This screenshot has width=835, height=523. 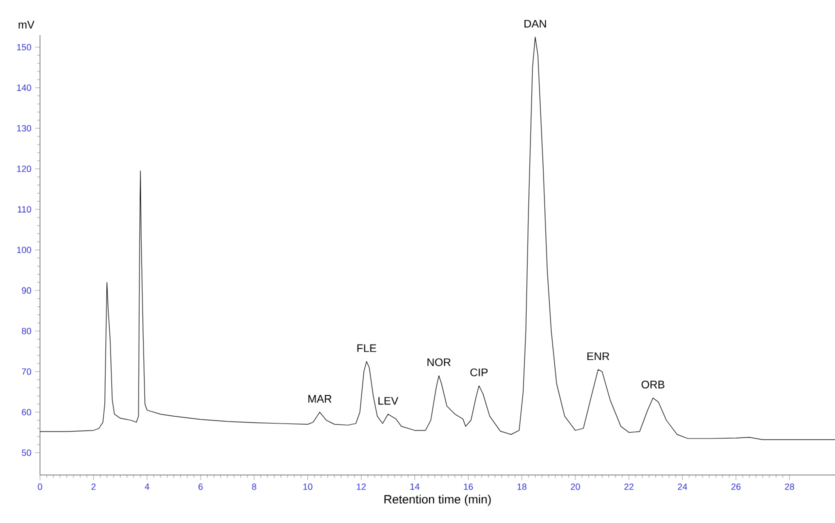 I want to click on y-tick-label: 100, so click(x=24, y=250).